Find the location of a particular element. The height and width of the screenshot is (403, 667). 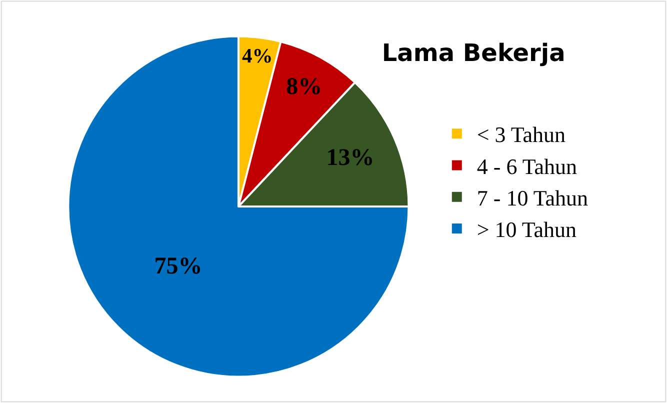

legend-label: < 3 Tahun is located at coordinates (521, 135).